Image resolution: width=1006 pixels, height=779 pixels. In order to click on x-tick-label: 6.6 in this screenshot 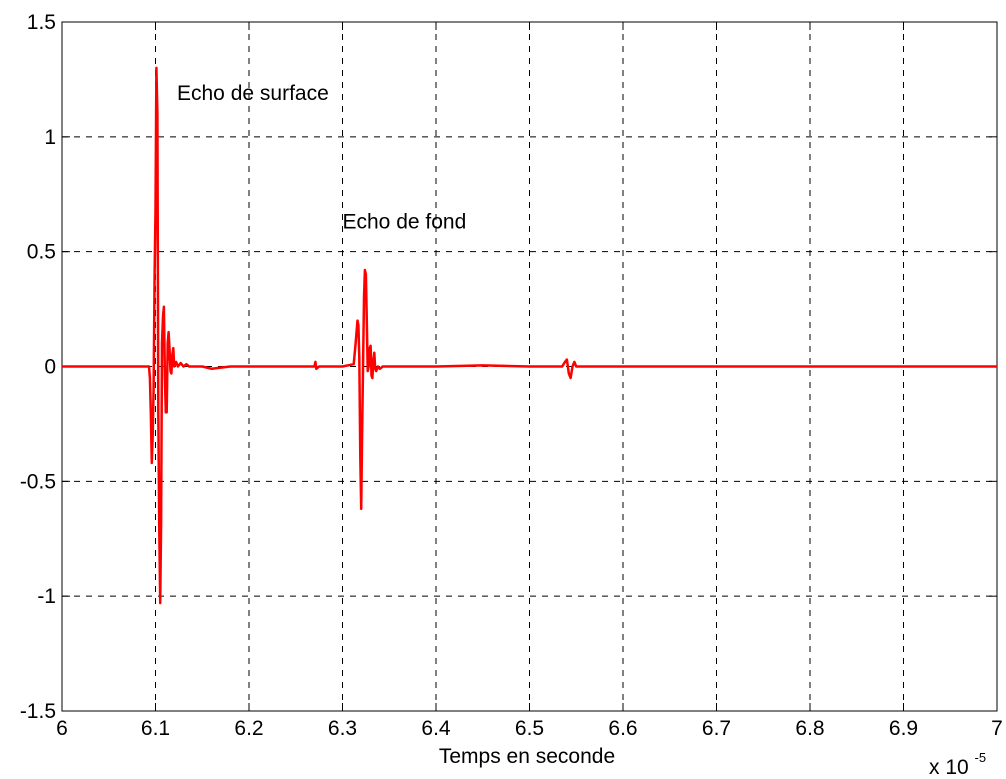, I will do `click(622, 728)`.